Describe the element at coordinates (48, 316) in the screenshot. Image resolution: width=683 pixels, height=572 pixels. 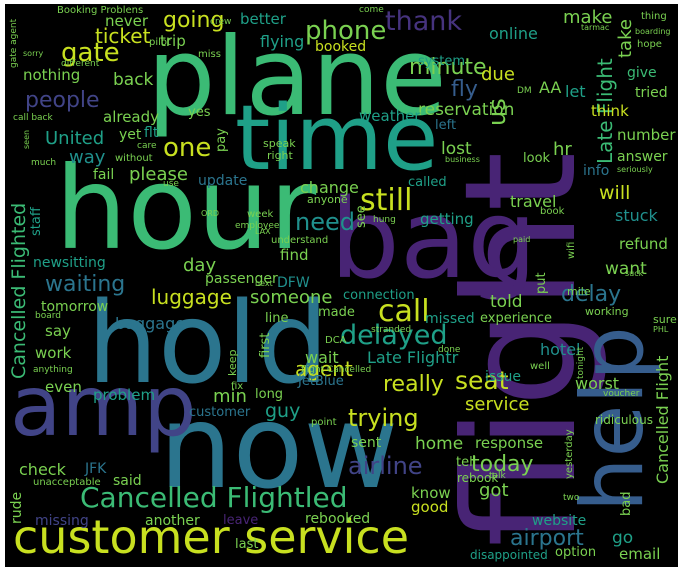
I see `word-board: board` at that location.